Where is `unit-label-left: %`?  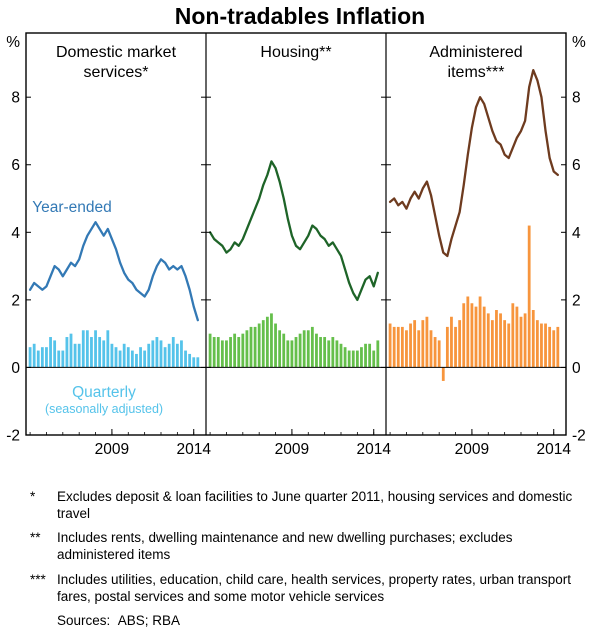
unit-label-left: % is located at coordinates (13, 42).